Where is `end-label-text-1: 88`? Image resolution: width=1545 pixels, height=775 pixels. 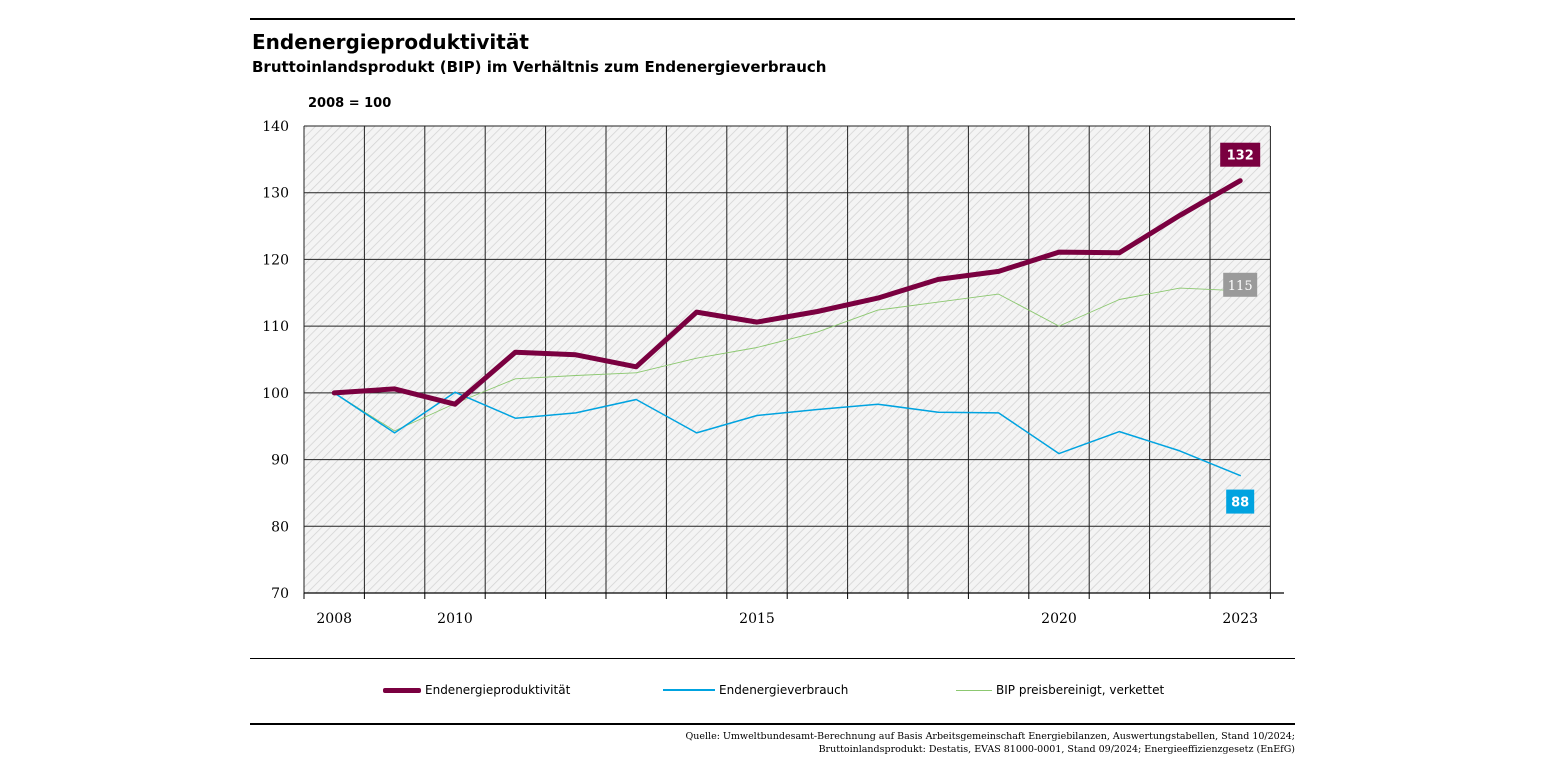 end-label-text-1: 88 is located at coordinates (1240, 503).